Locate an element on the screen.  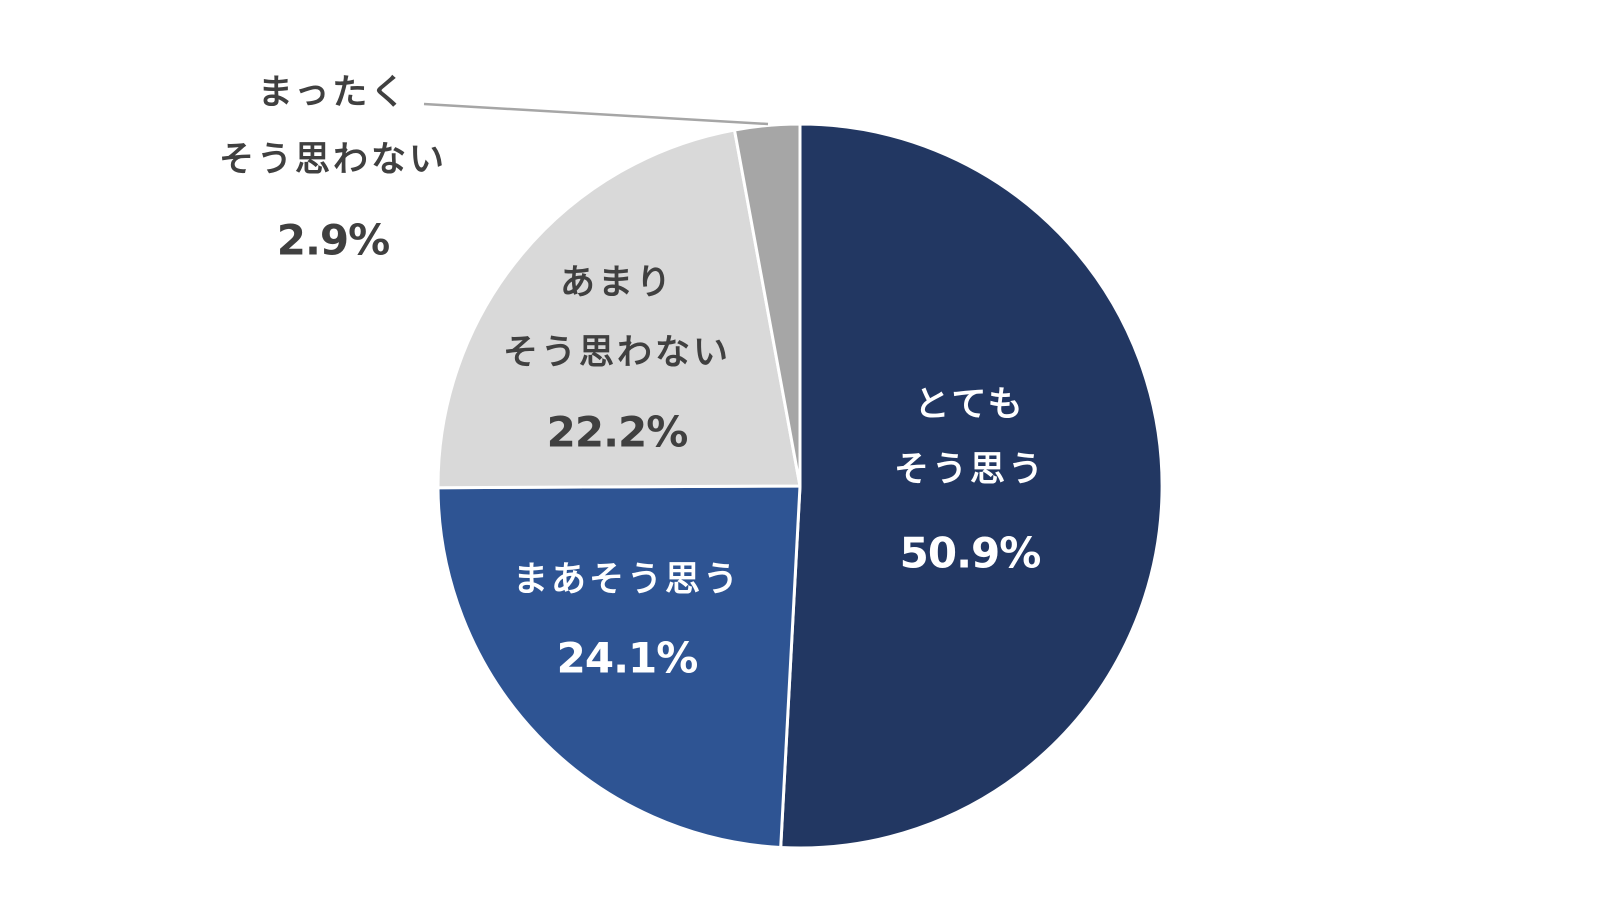
slice-label-1-line-2: そう思う is located at coordinates (970, 470).